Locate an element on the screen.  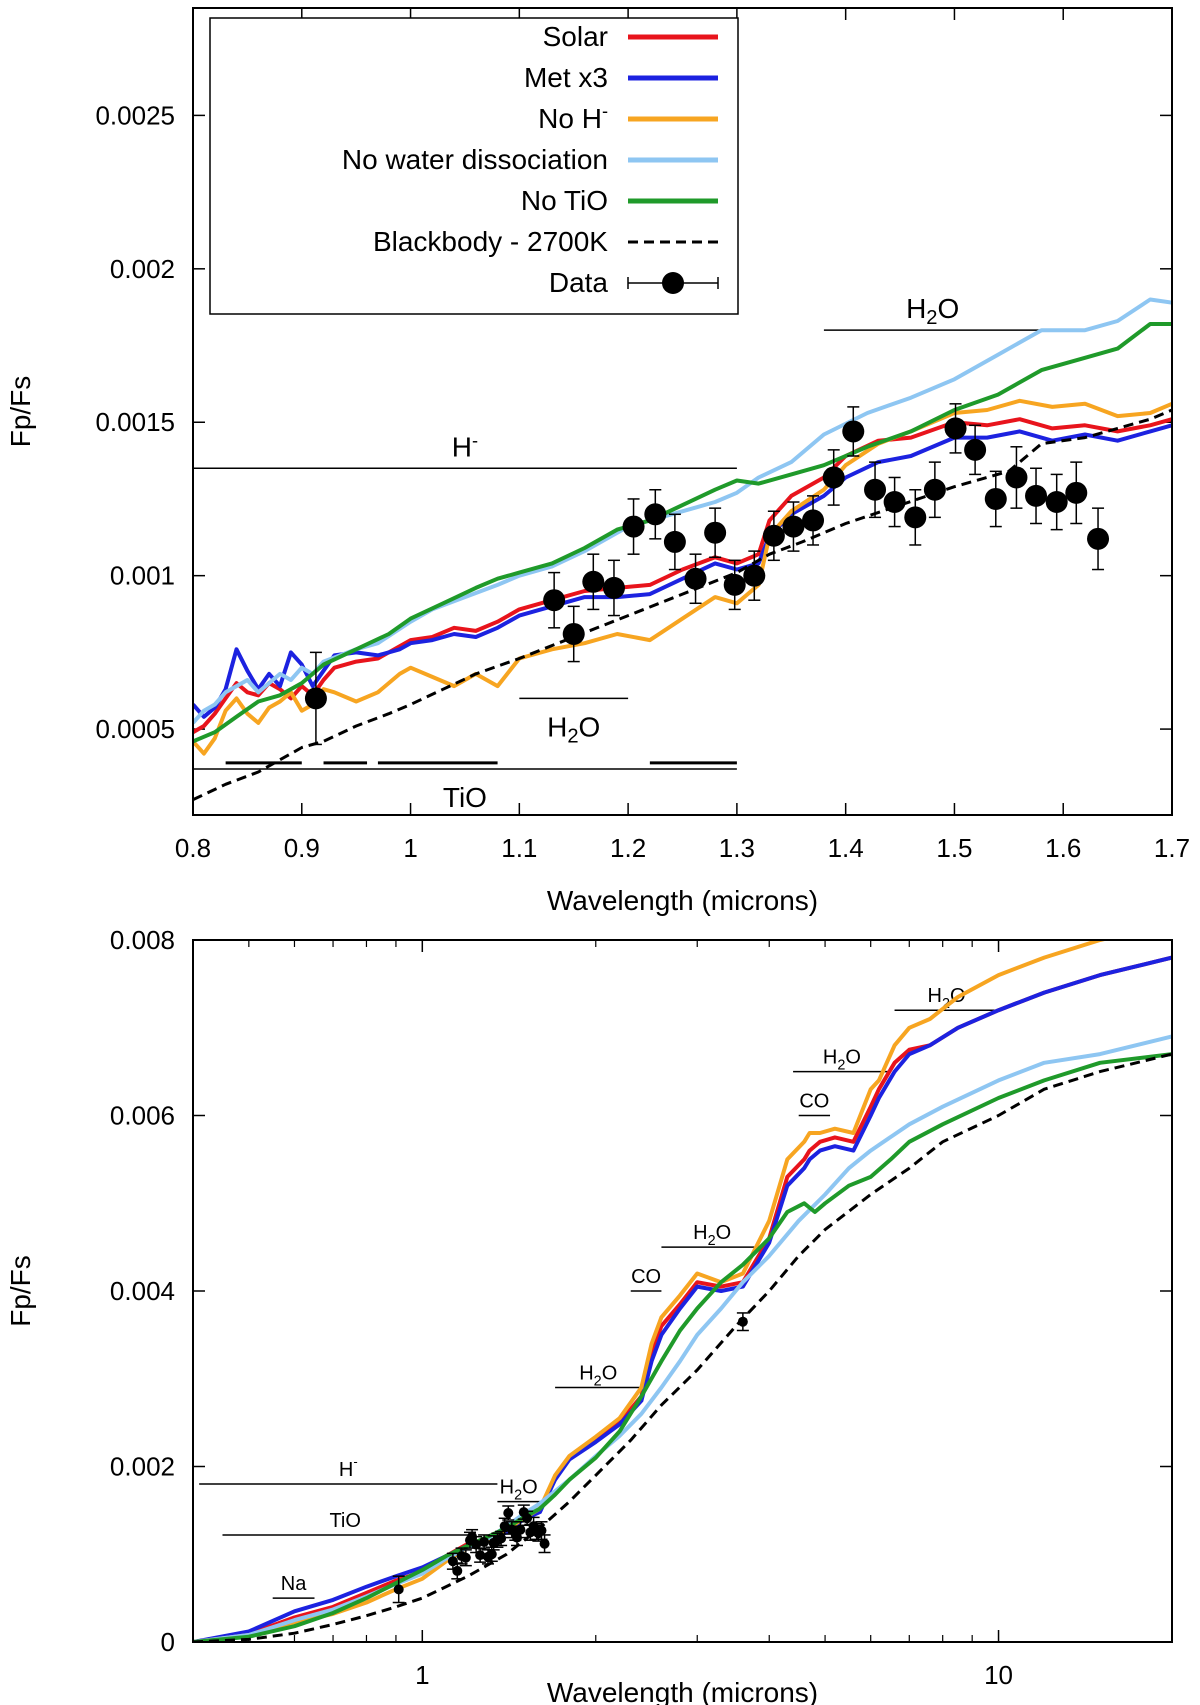
legend-box is located at coordinates (474, 166).